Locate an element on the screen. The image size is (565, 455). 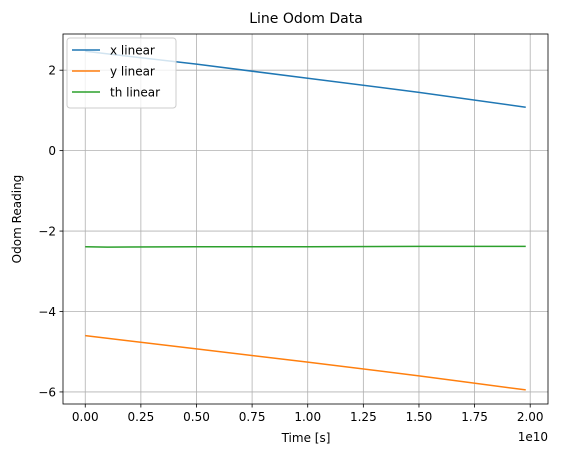
legend-box is located at coordinates (121, 73).